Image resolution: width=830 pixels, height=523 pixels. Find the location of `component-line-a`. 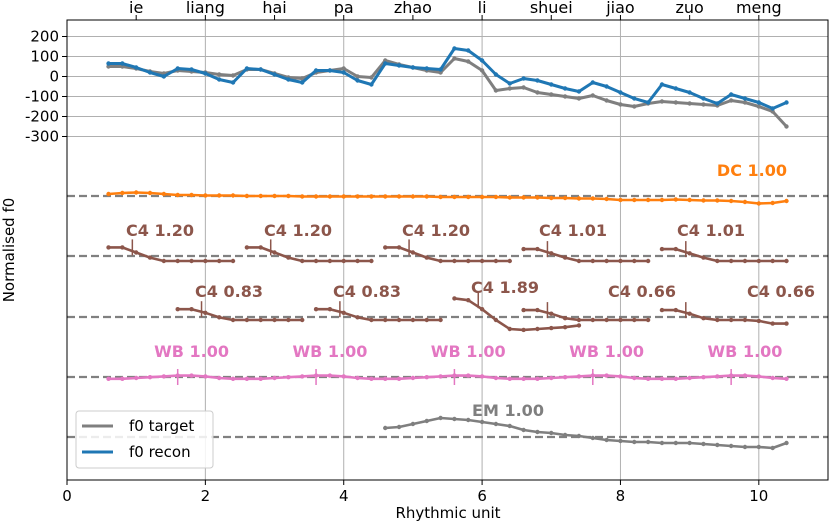

component-line-a is located at coordinates (171, 254).